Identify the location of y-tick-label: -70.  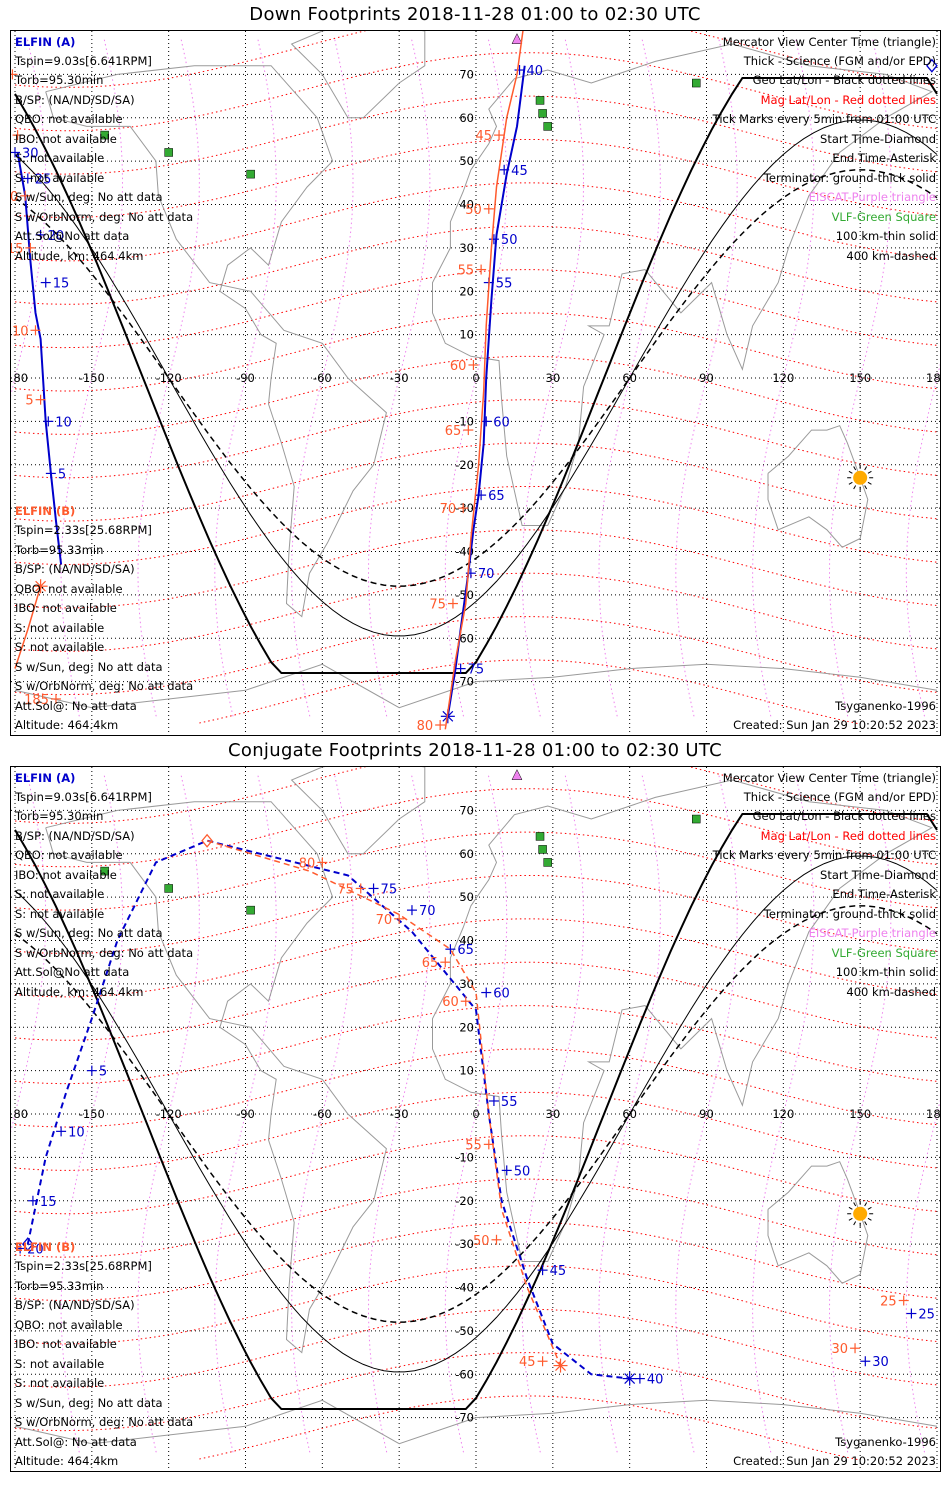
(464, 682).